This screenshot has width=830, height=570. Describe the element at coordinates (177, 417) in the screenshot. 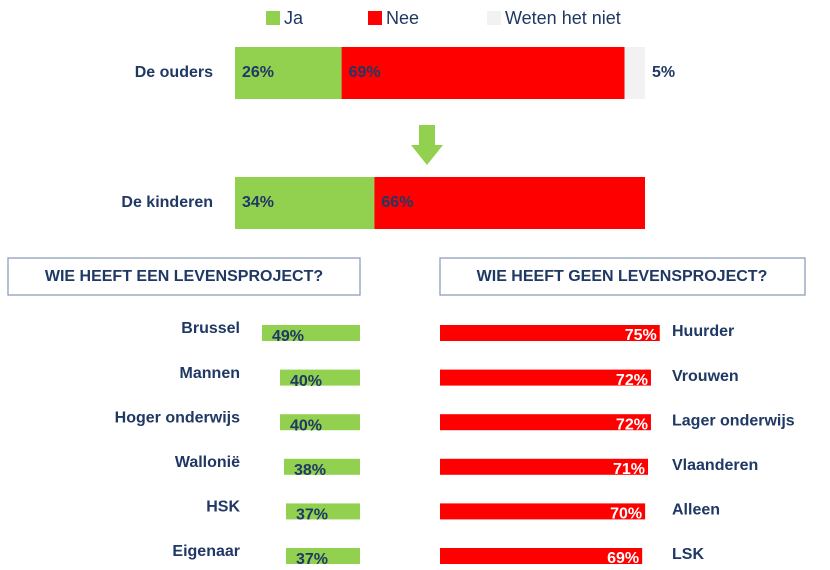

I see `category-label: Hoger onderwijs` at that location.